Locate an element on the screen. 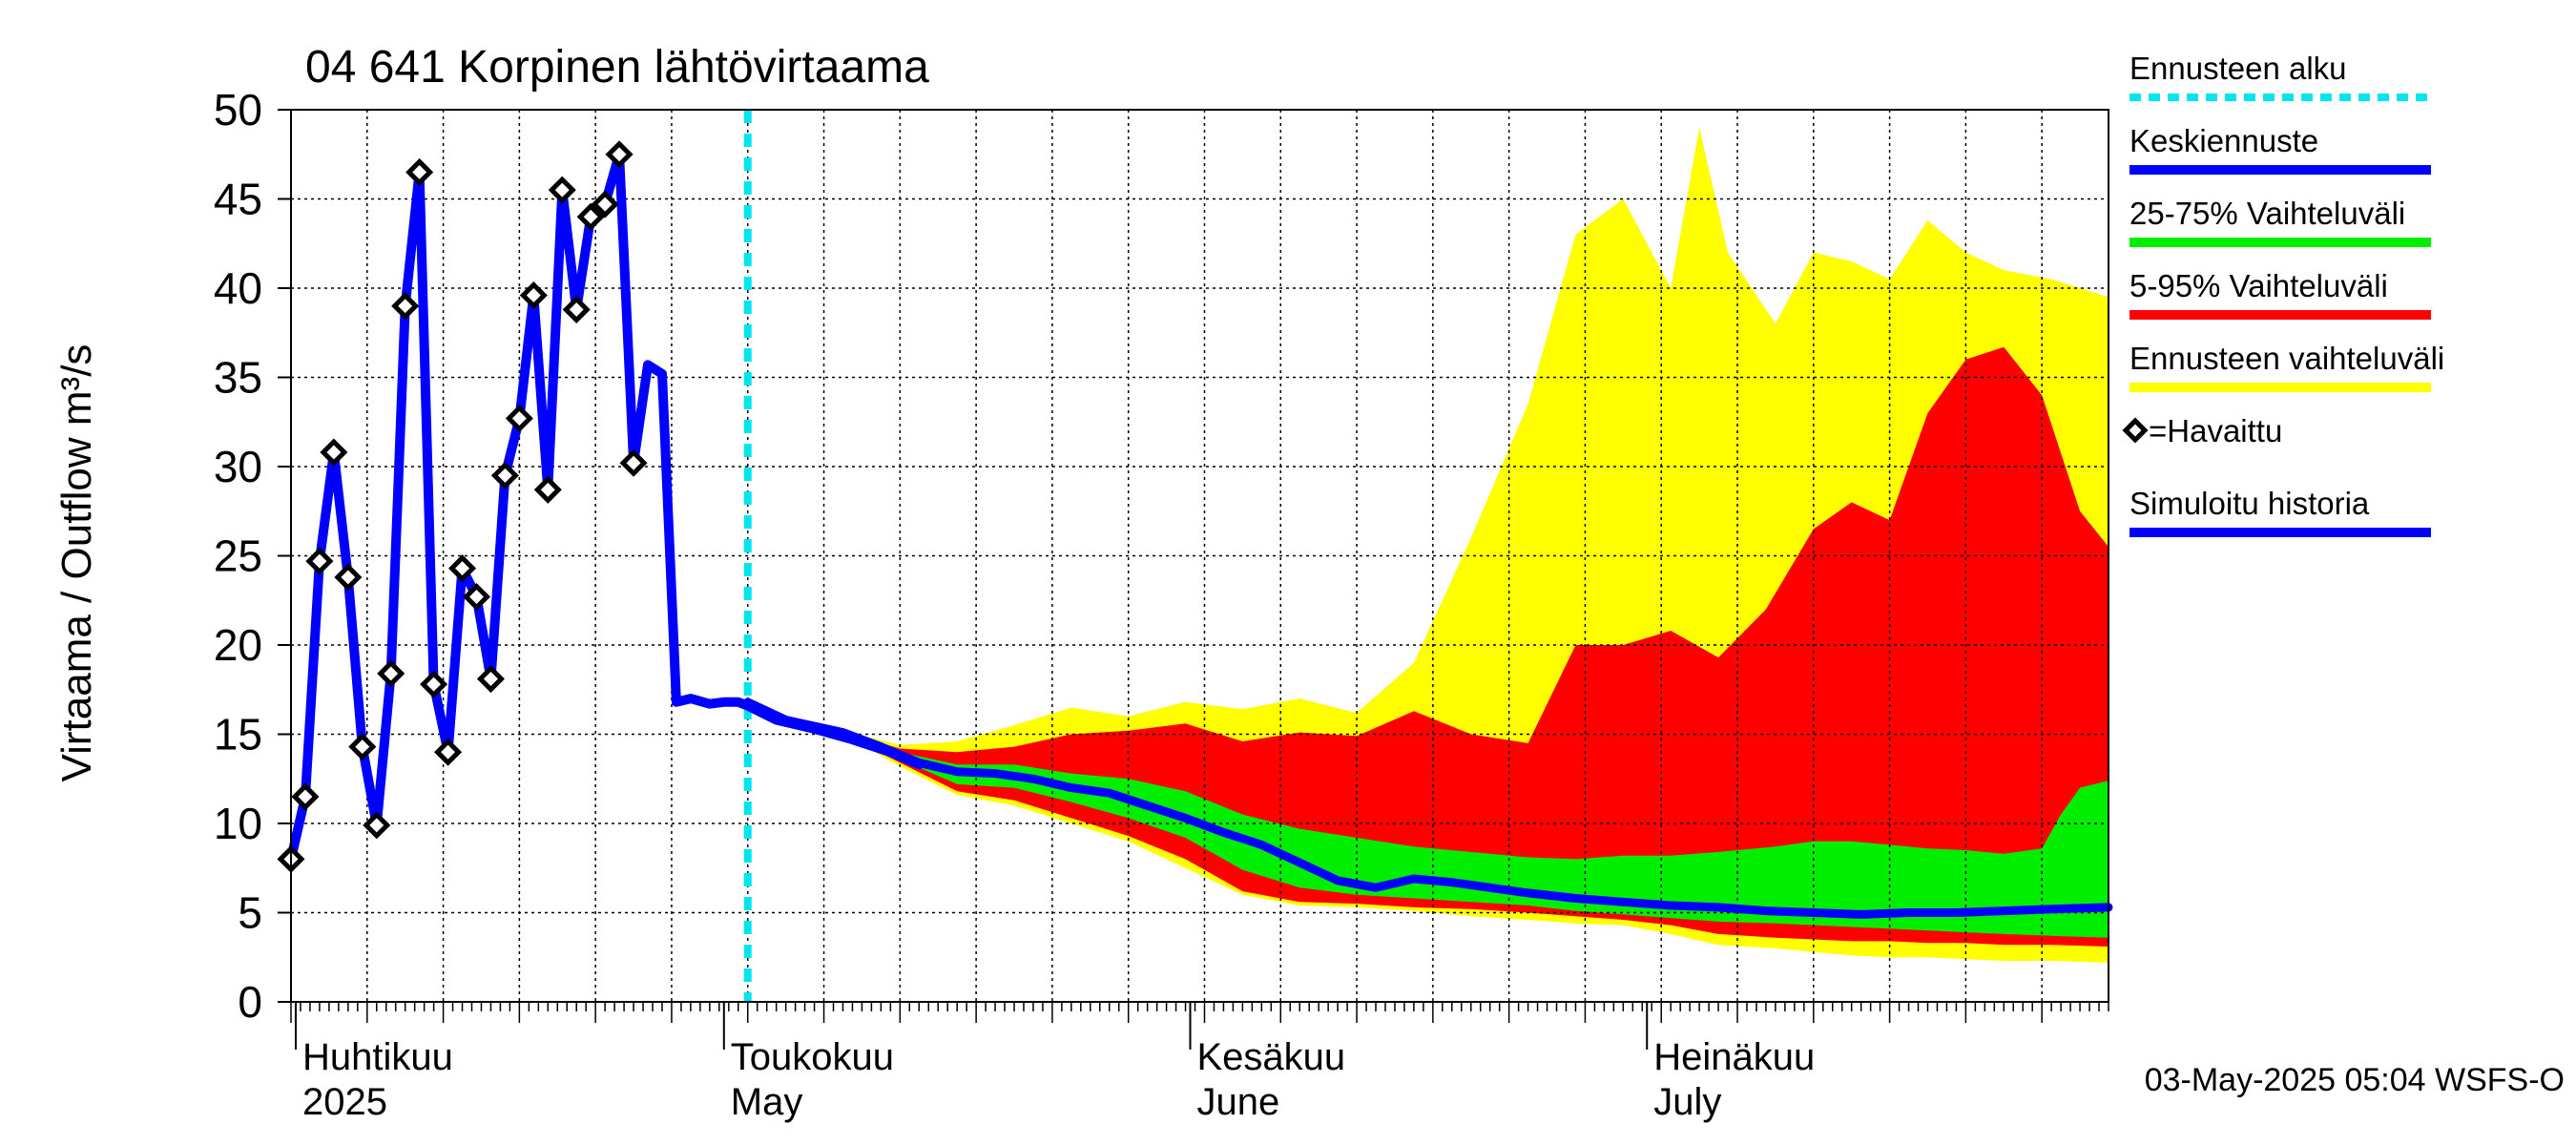  timestamp: 03-May-2025 05:04 WSFS-O is located at coordinates (2355, 1080).